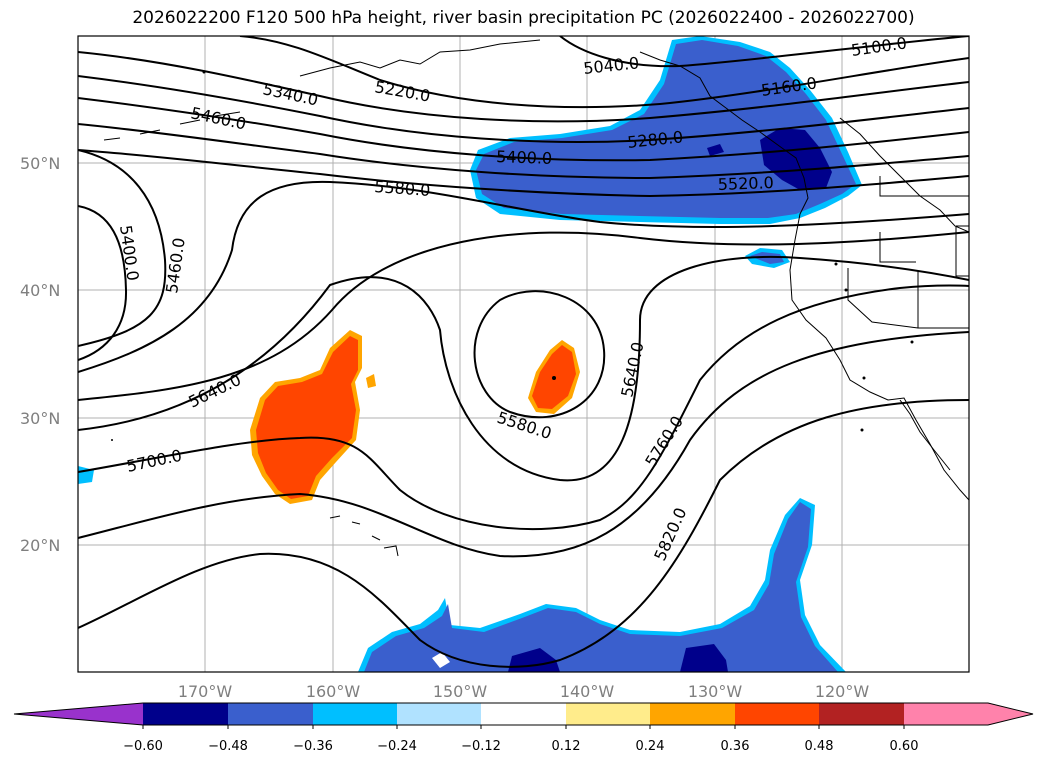 The image size is (1047, 765). I want to click on lat-label: 20°N, so click(40, 545).